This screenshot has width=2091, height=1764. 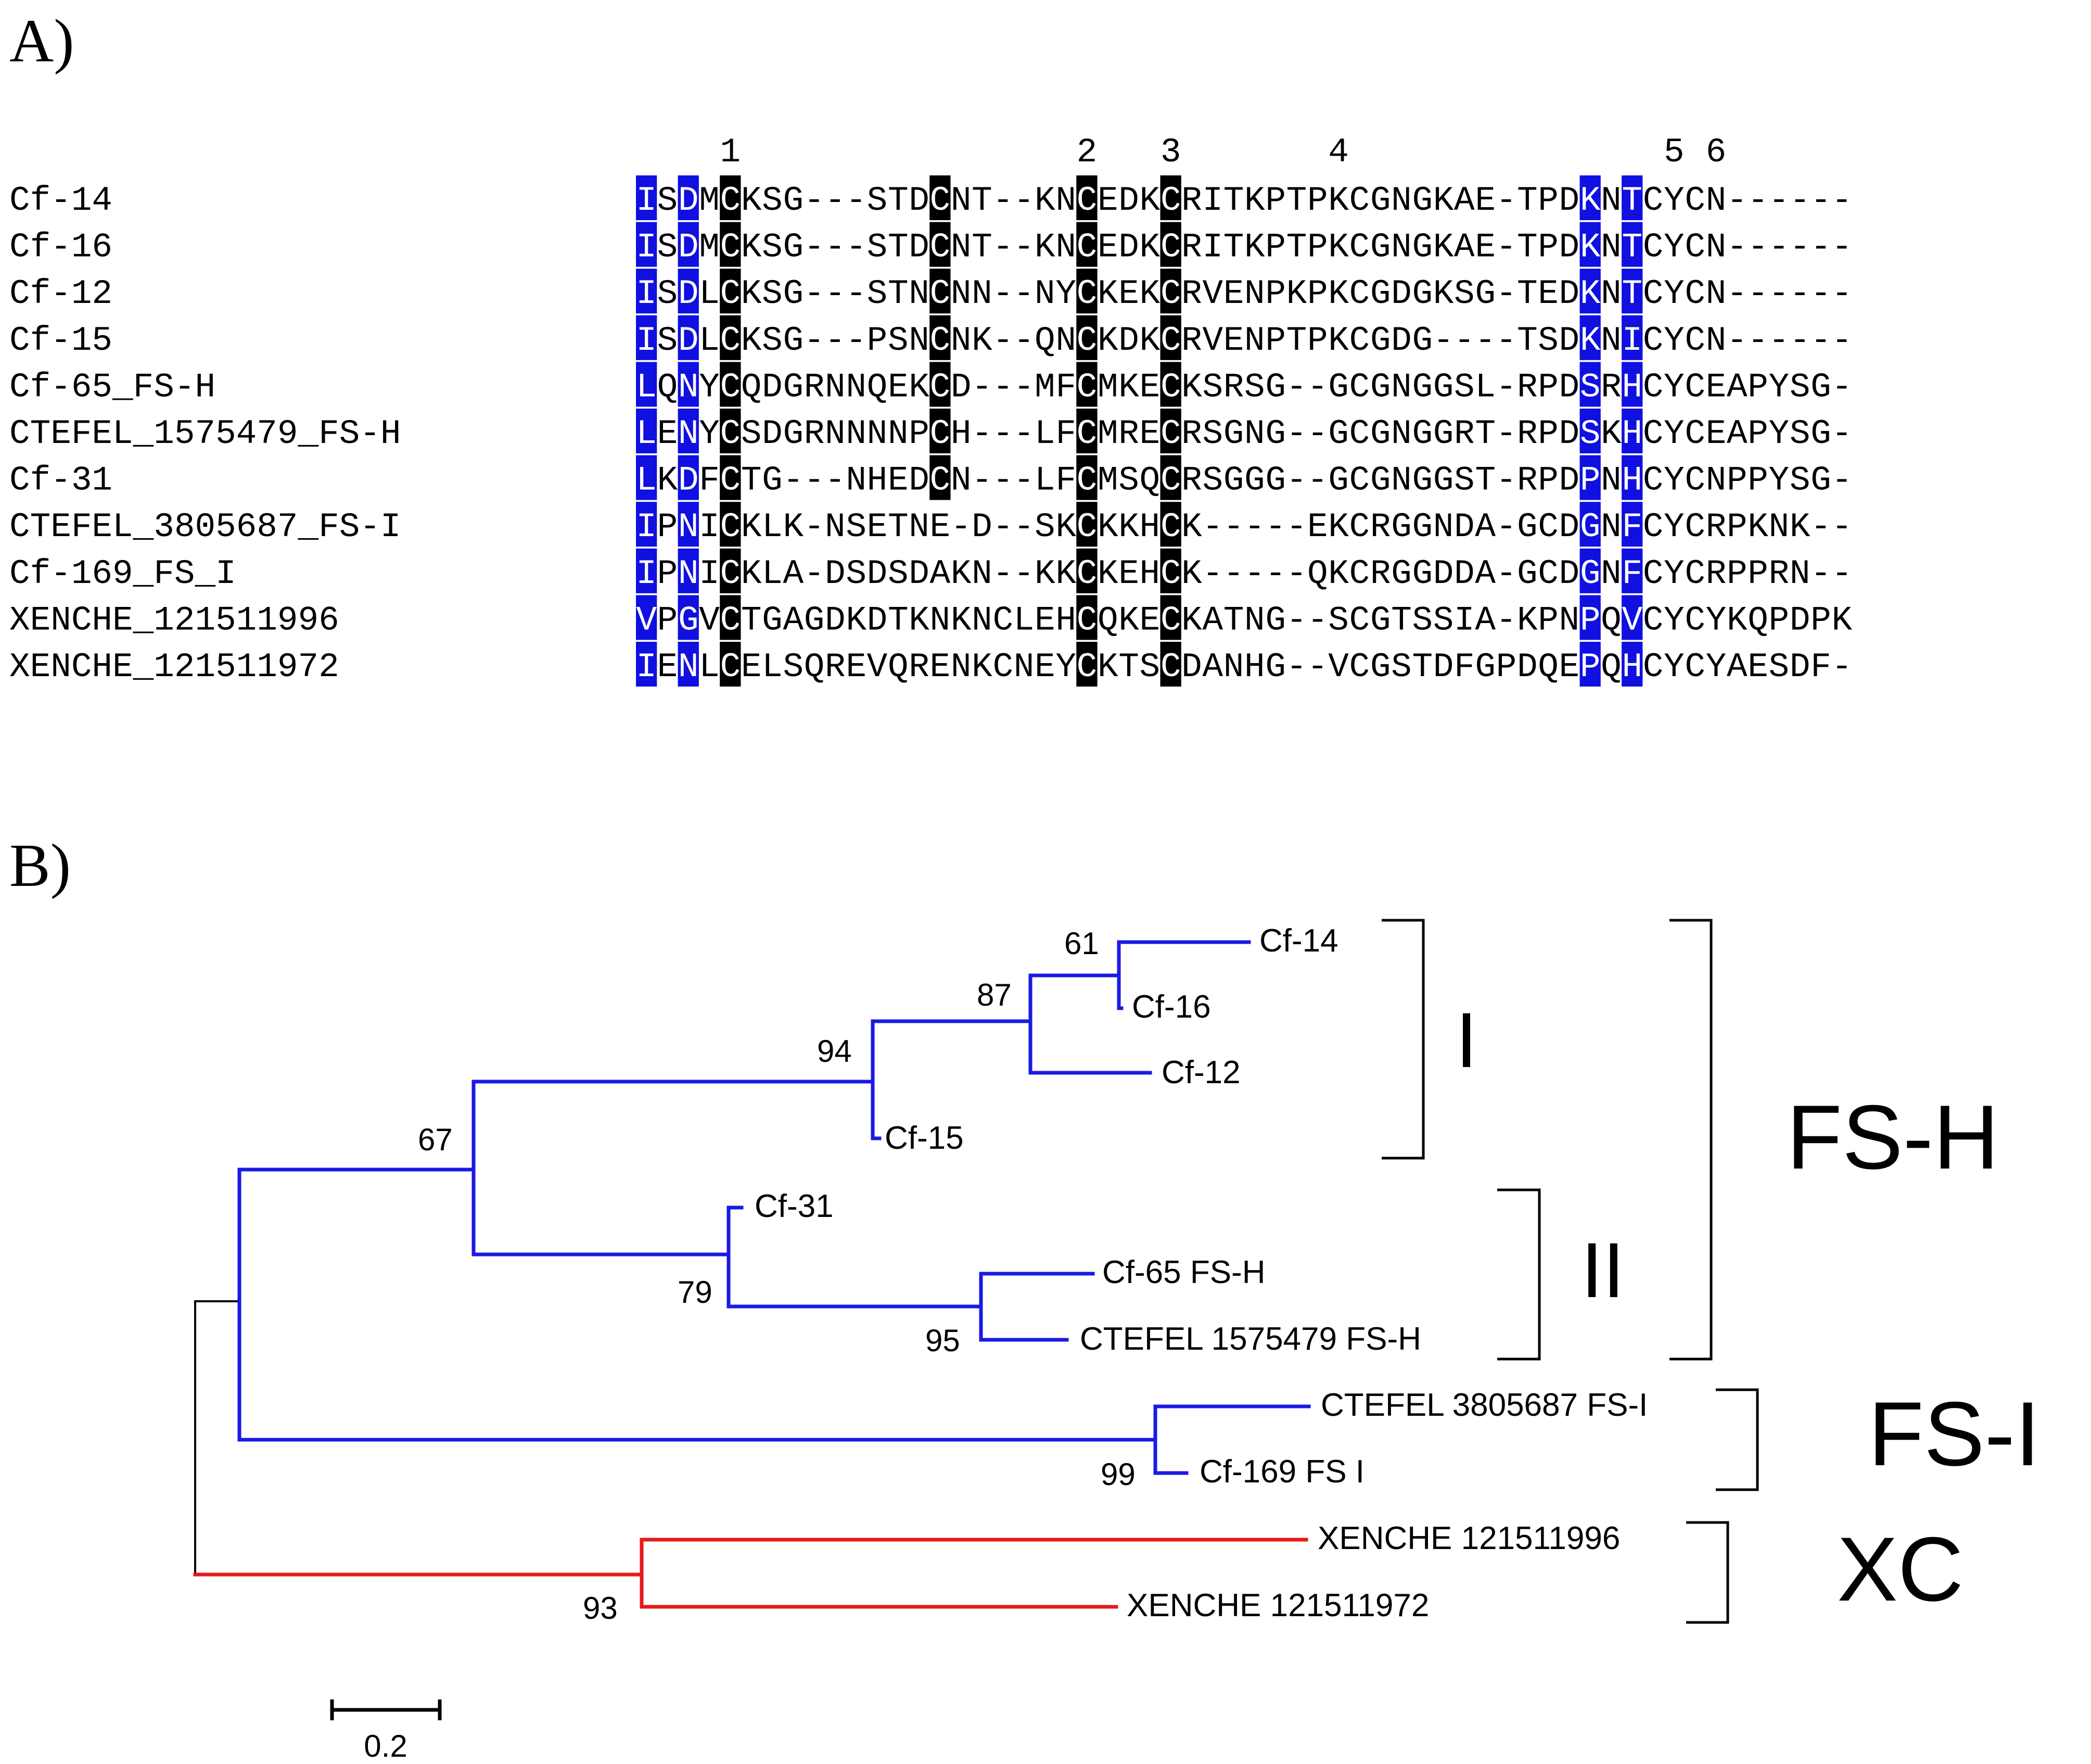 What do you see at coordinates (1202, 1072) in the screenshot?
I see `leaf-label-cf-12: Cf-12` at bounding box center [1202, 1072].